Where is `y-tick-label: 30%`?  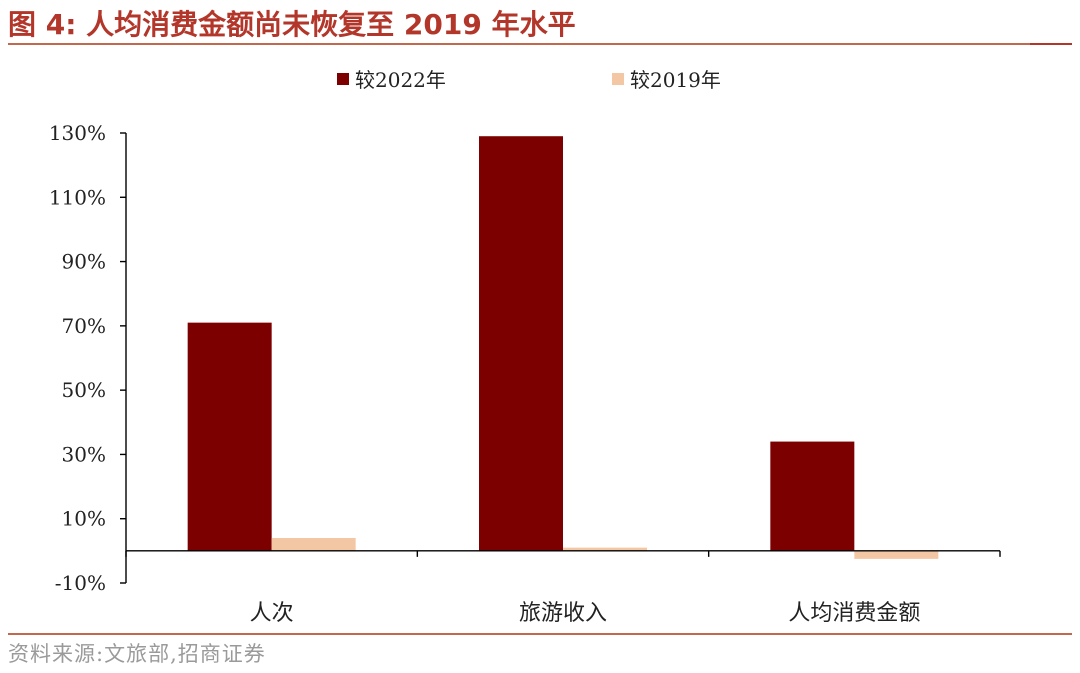
y-tick-label: 30% is located at coordinates (84, 454).